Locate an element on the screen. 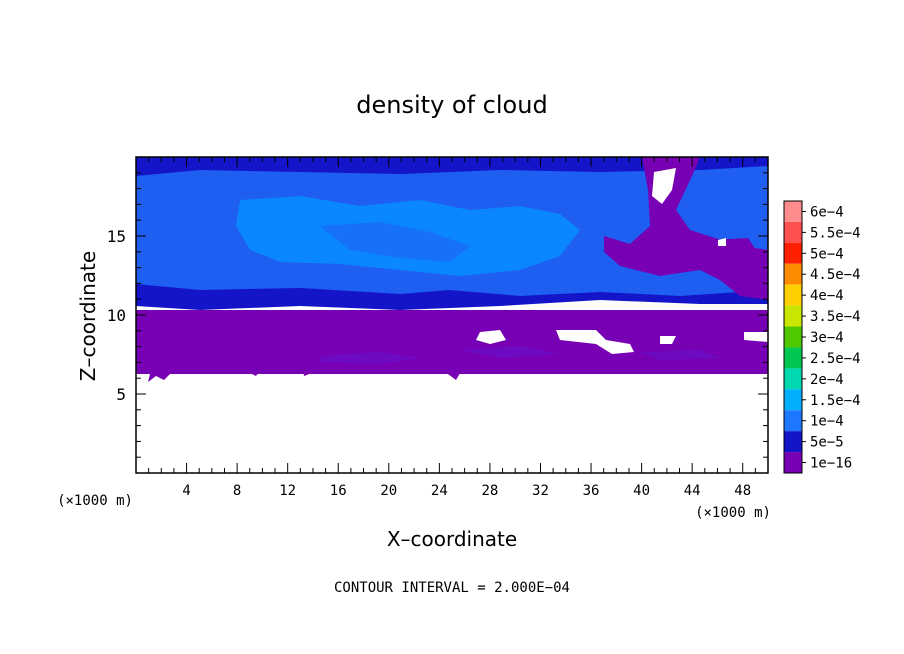  colorbar-label: 5.5e−4 is located at coordinates (835, 233).